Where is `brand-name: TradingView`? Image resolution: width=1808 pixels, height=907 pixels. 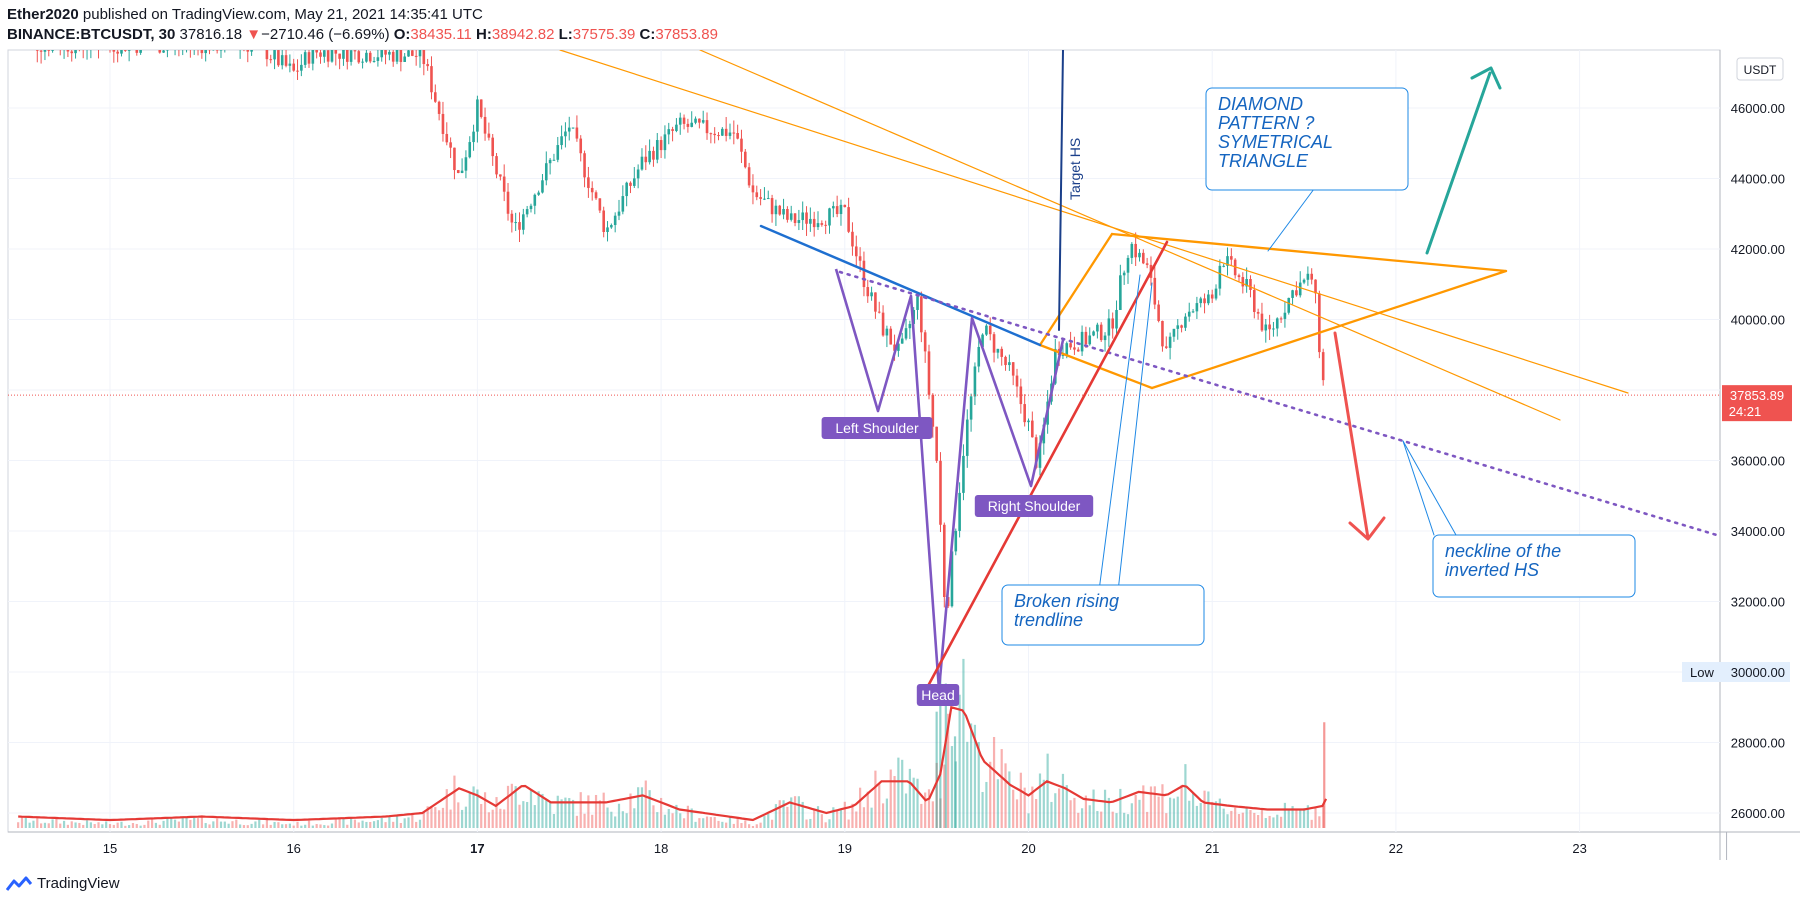 brand-name: TradingView is located at coordinates (78, 883).